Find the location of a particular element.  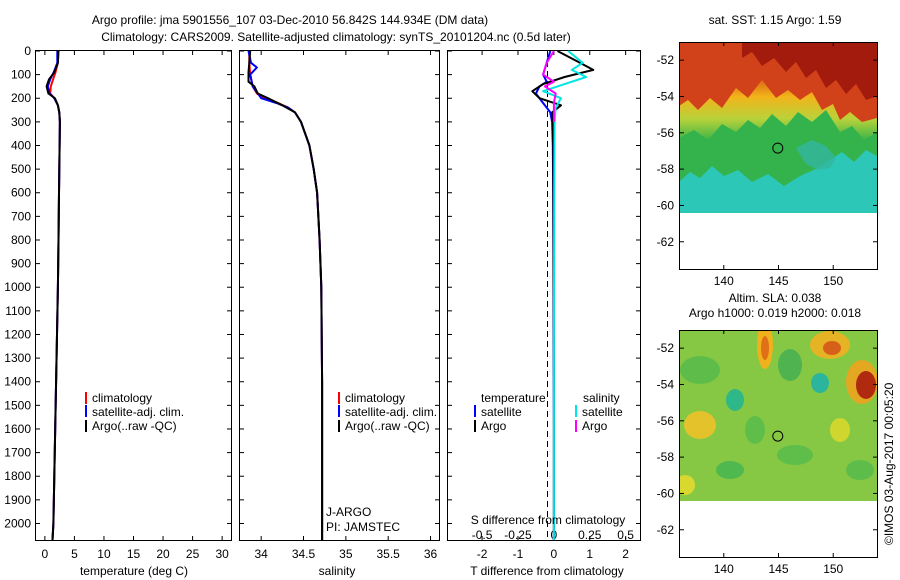

x-tick-label: -2 is located at coordinates (482, 554).